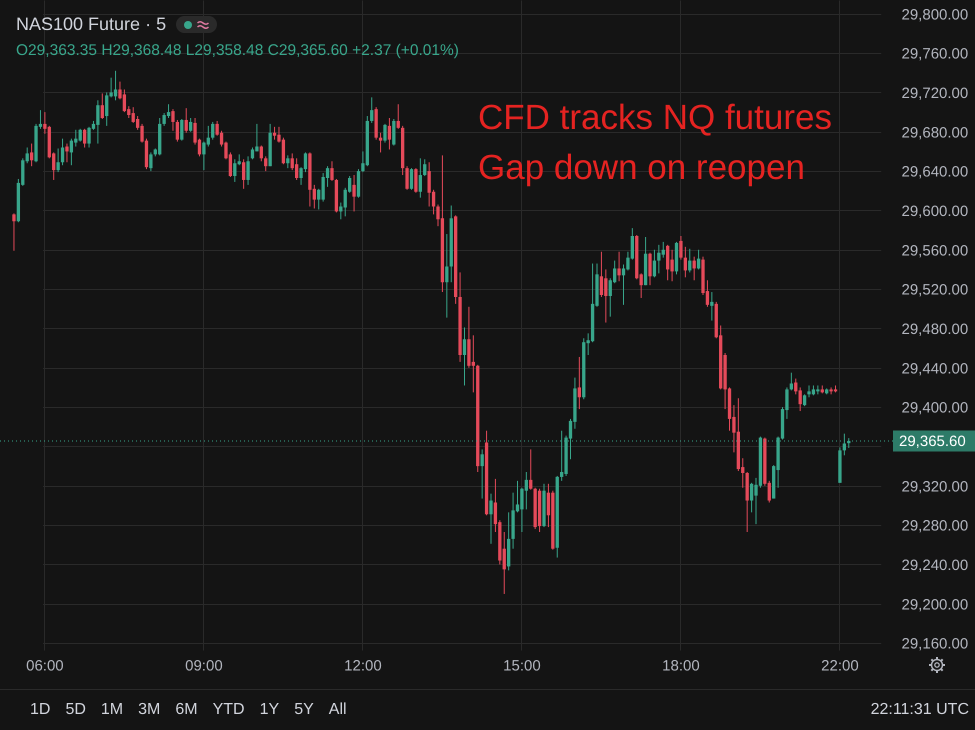 Image resolution: width=975 pixels, height=730 pixels. Describe the element at coordinates (75, 709) in the screenshot. I see `text: 5D` at that location.